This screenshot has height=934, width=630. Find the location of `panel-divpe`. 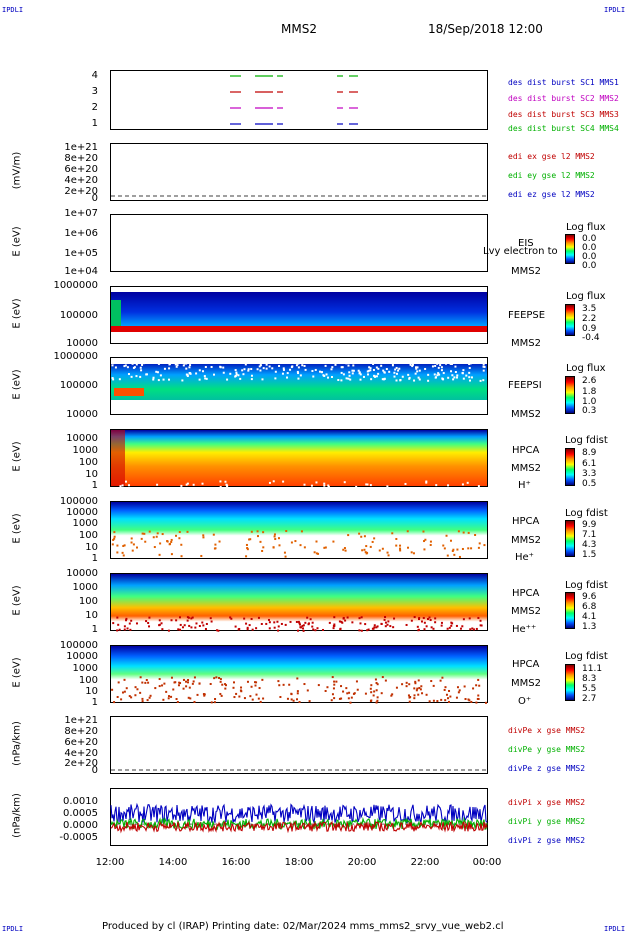

panel-divpe is located at coordinates (299, 745).